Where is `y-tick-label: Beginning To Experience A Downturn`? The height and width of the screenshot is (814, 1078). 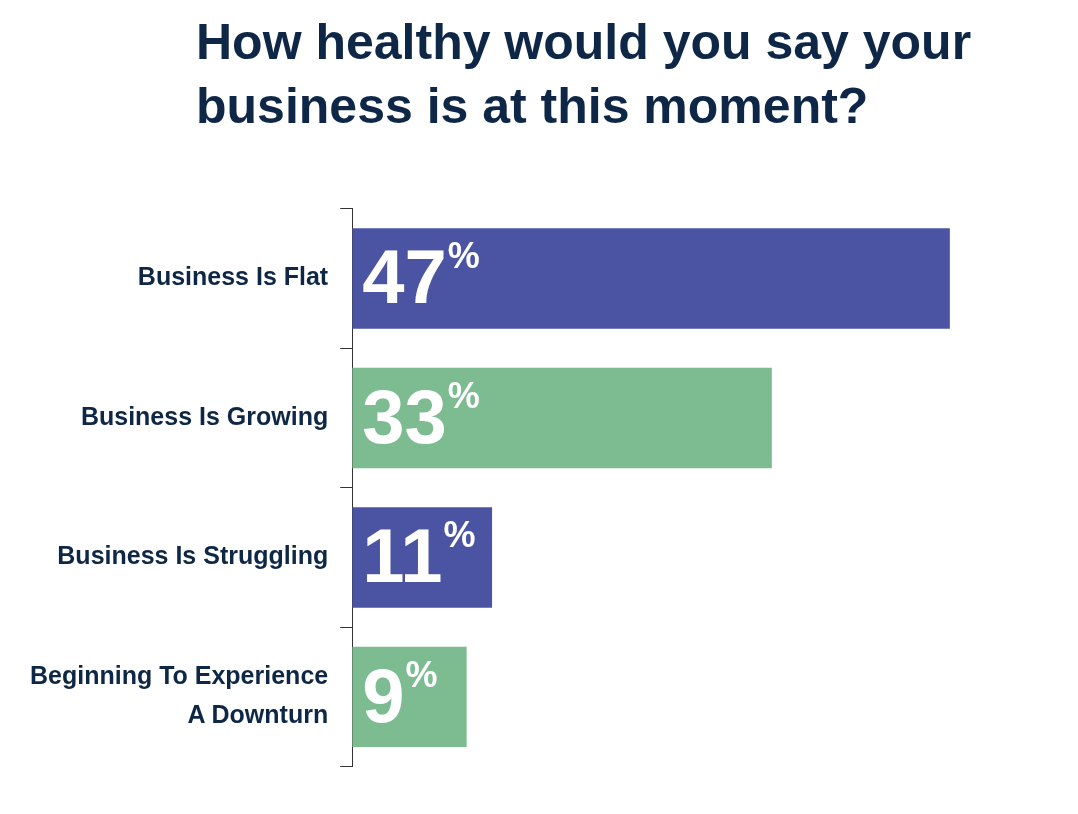
y-tick-label: Beginning To Experience A Downturn is located at coordinates (179, 695).